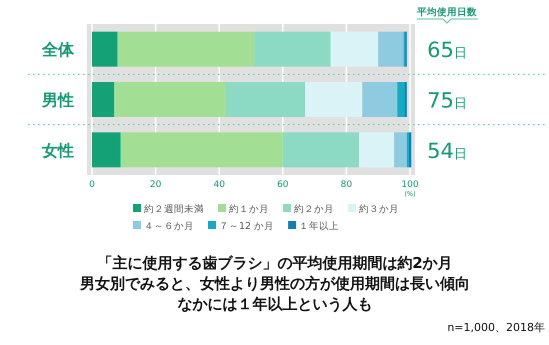 Image resolution: width=549 pixels, height=345 pixels. Describe the element at coordinates (346, 185) in the screenshot. I see `x-tick-label: 80` at that location.